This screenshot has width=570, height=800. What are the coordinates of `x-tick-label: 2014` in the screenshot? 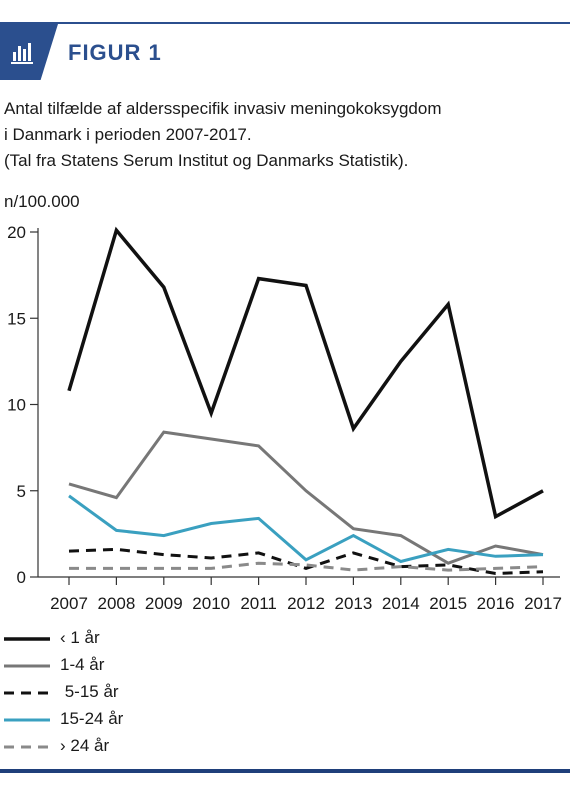 It's located at (401, 603).